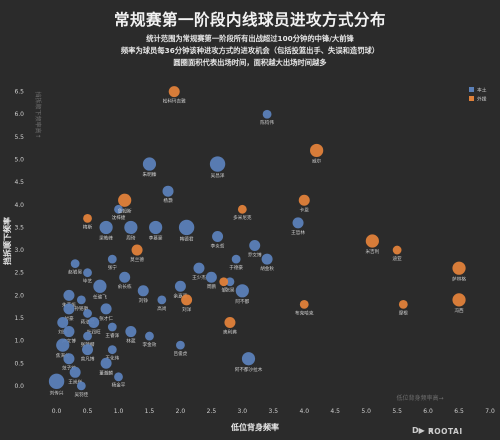 The height and width of the screenshot is (440, 500). Describe the element at coordinates (267, 268) in the screenshot. I see `point-label: 胡金秋` at that location.